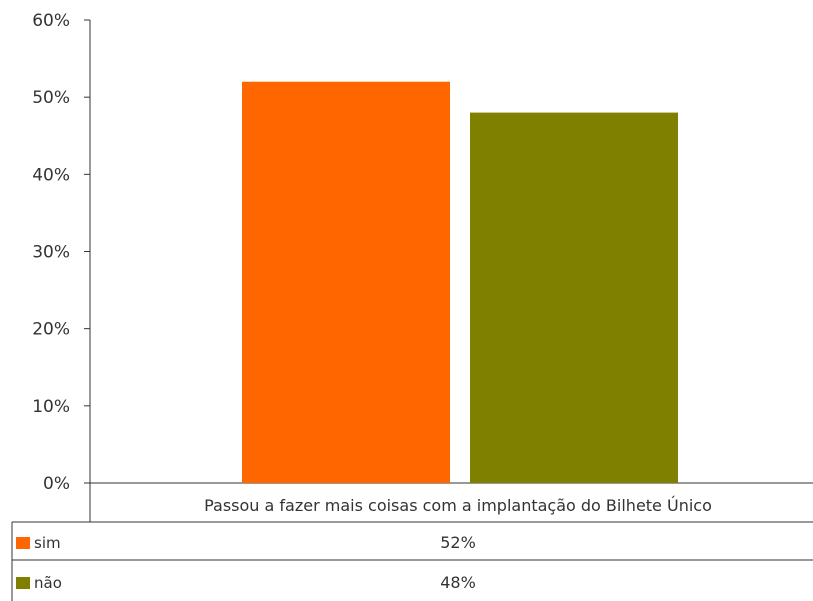 The width and height of the screenshot is (813, 601). Describe the element at coordinates (51, 407) in the screenshot. I see `y-tick-label: 10%` at that location.